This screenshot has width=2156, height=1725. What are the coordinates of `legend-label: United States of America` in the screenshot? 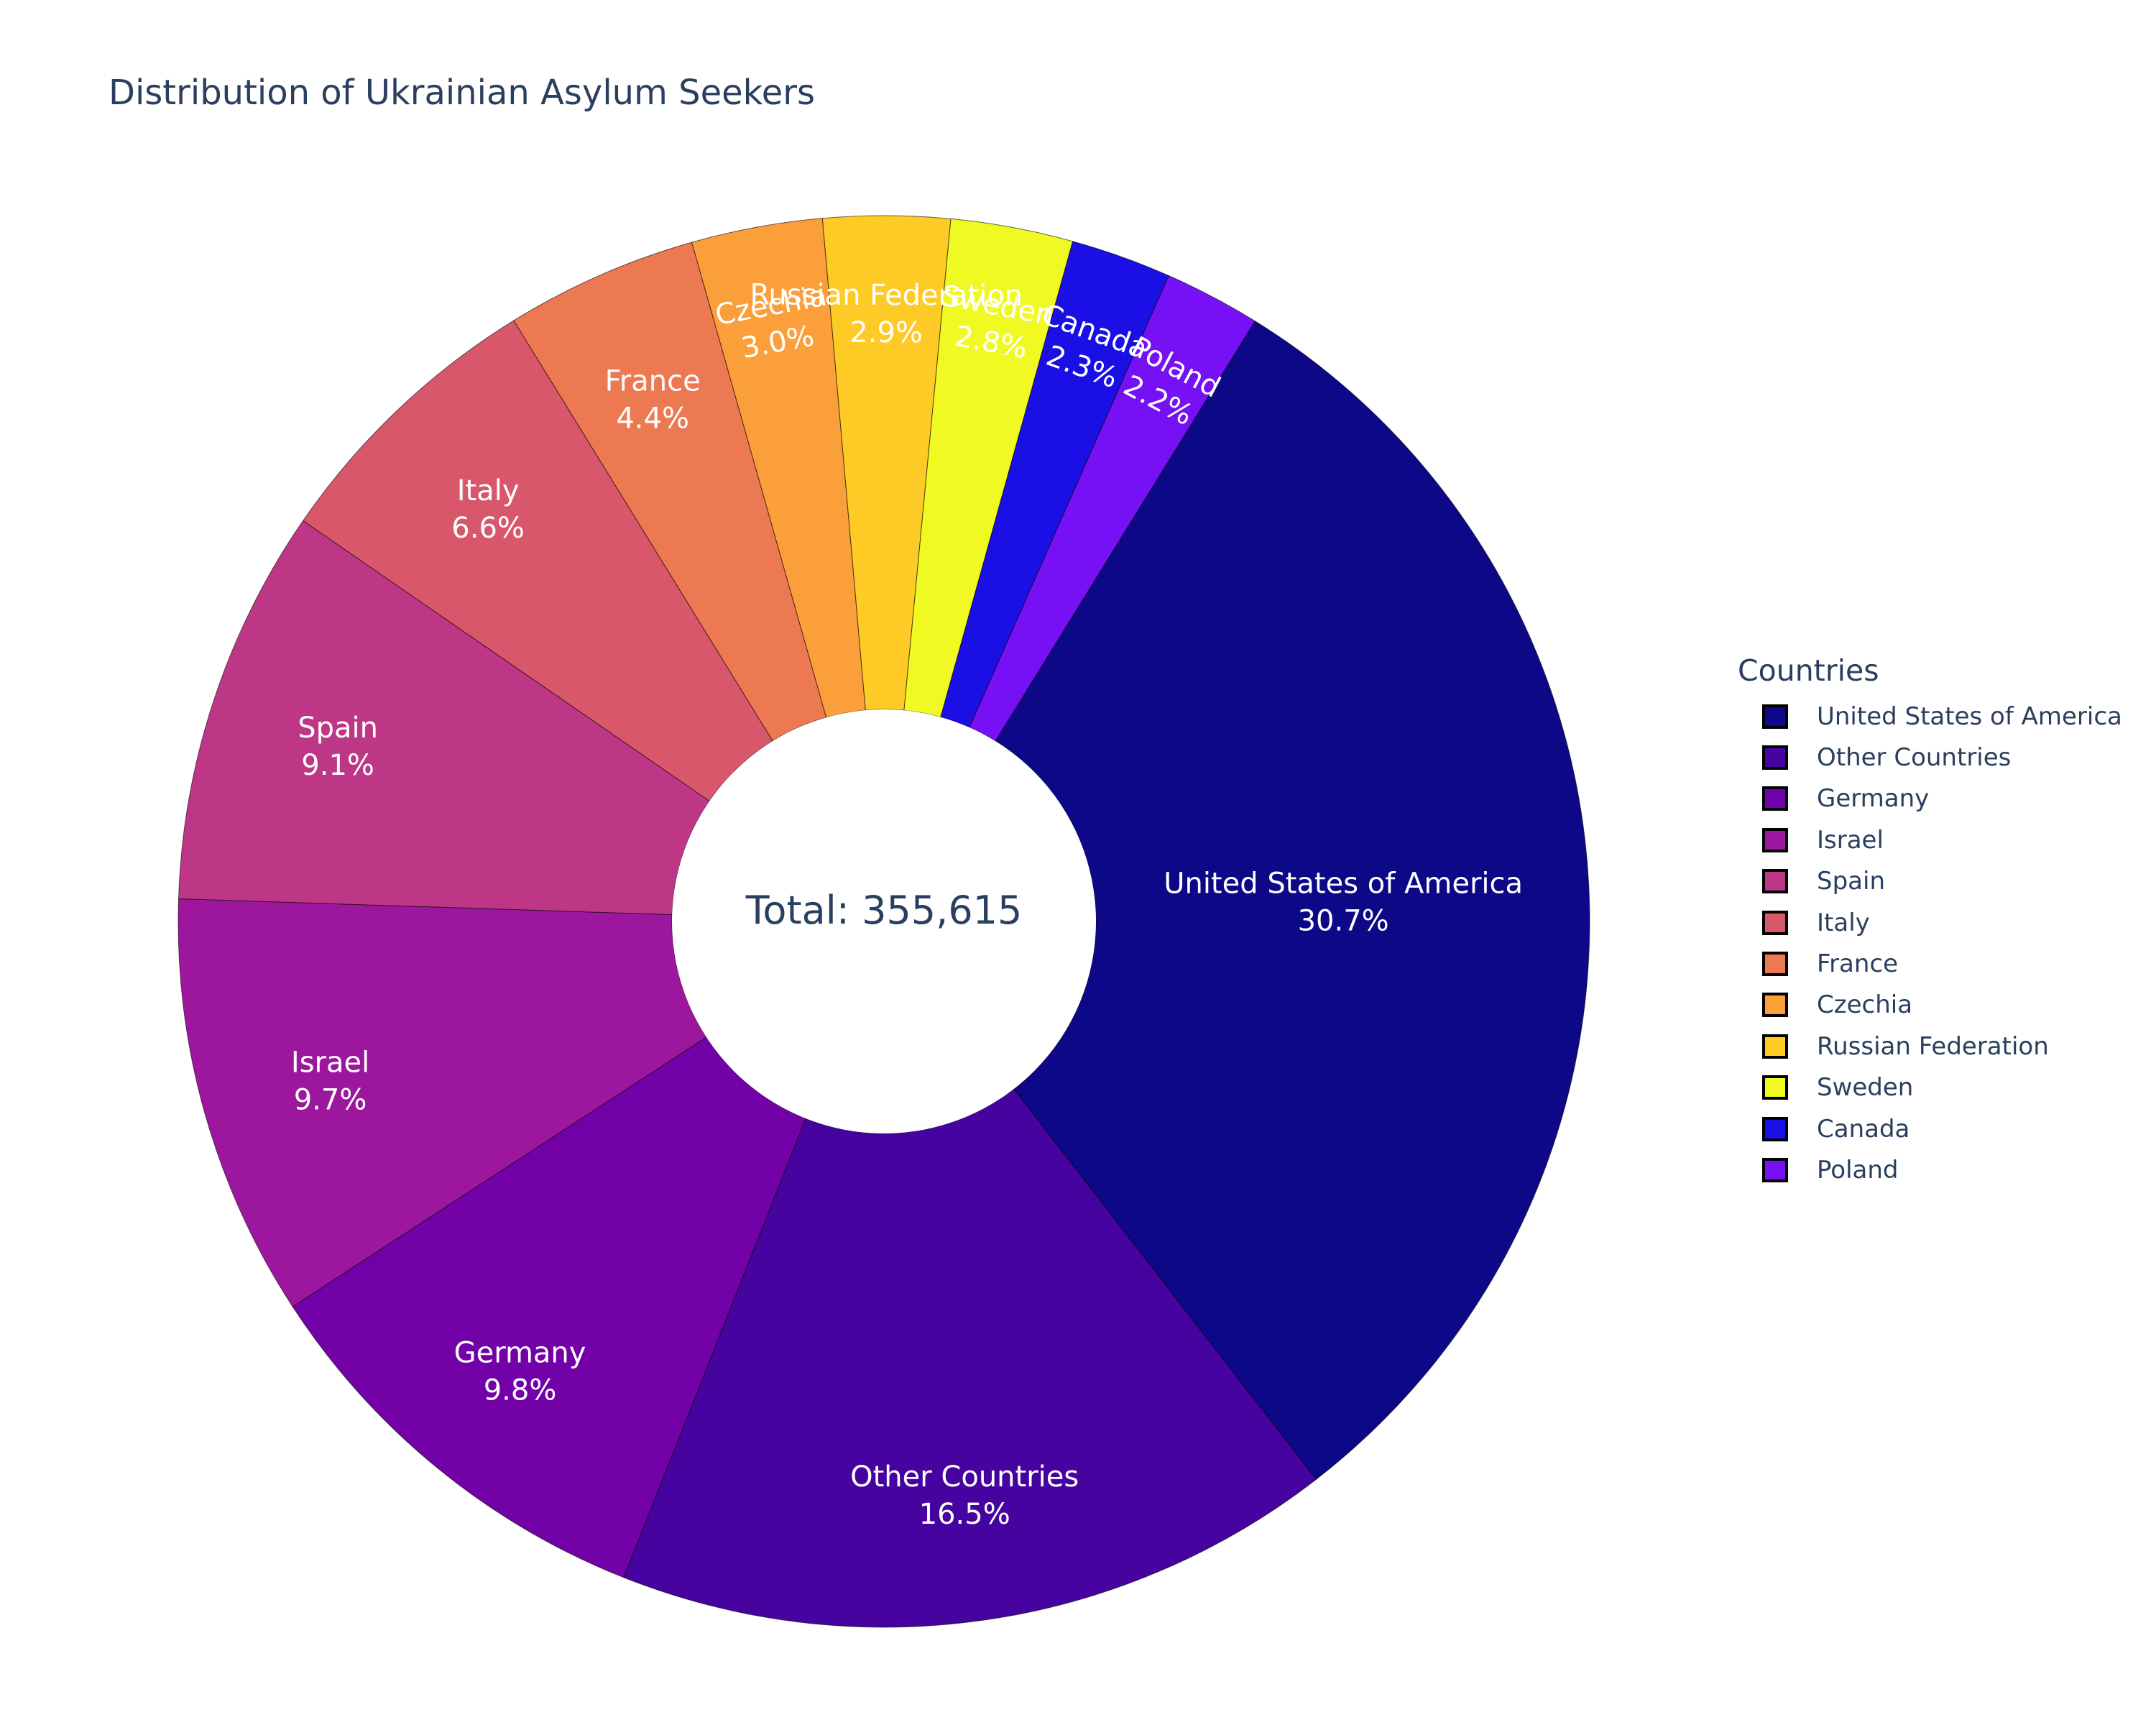 It's located at (1970, 716).